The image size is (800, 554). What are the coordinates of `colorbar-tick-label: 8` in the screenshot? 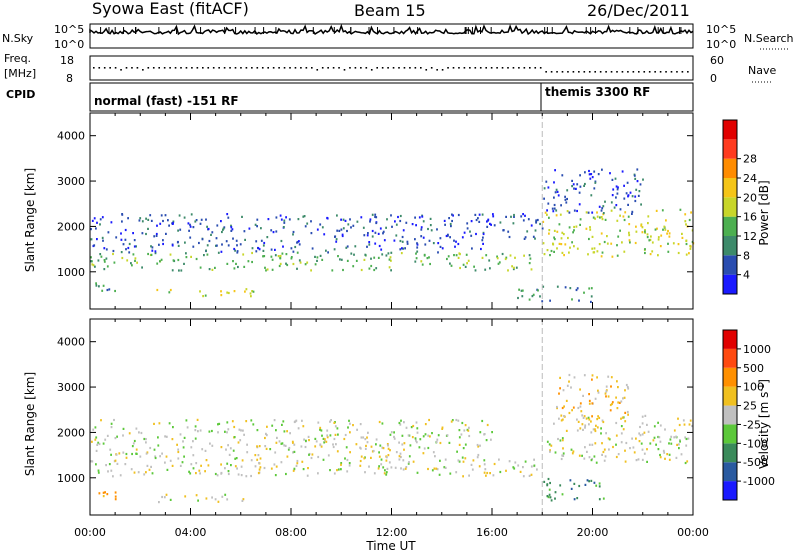 It's located at (746, 255).